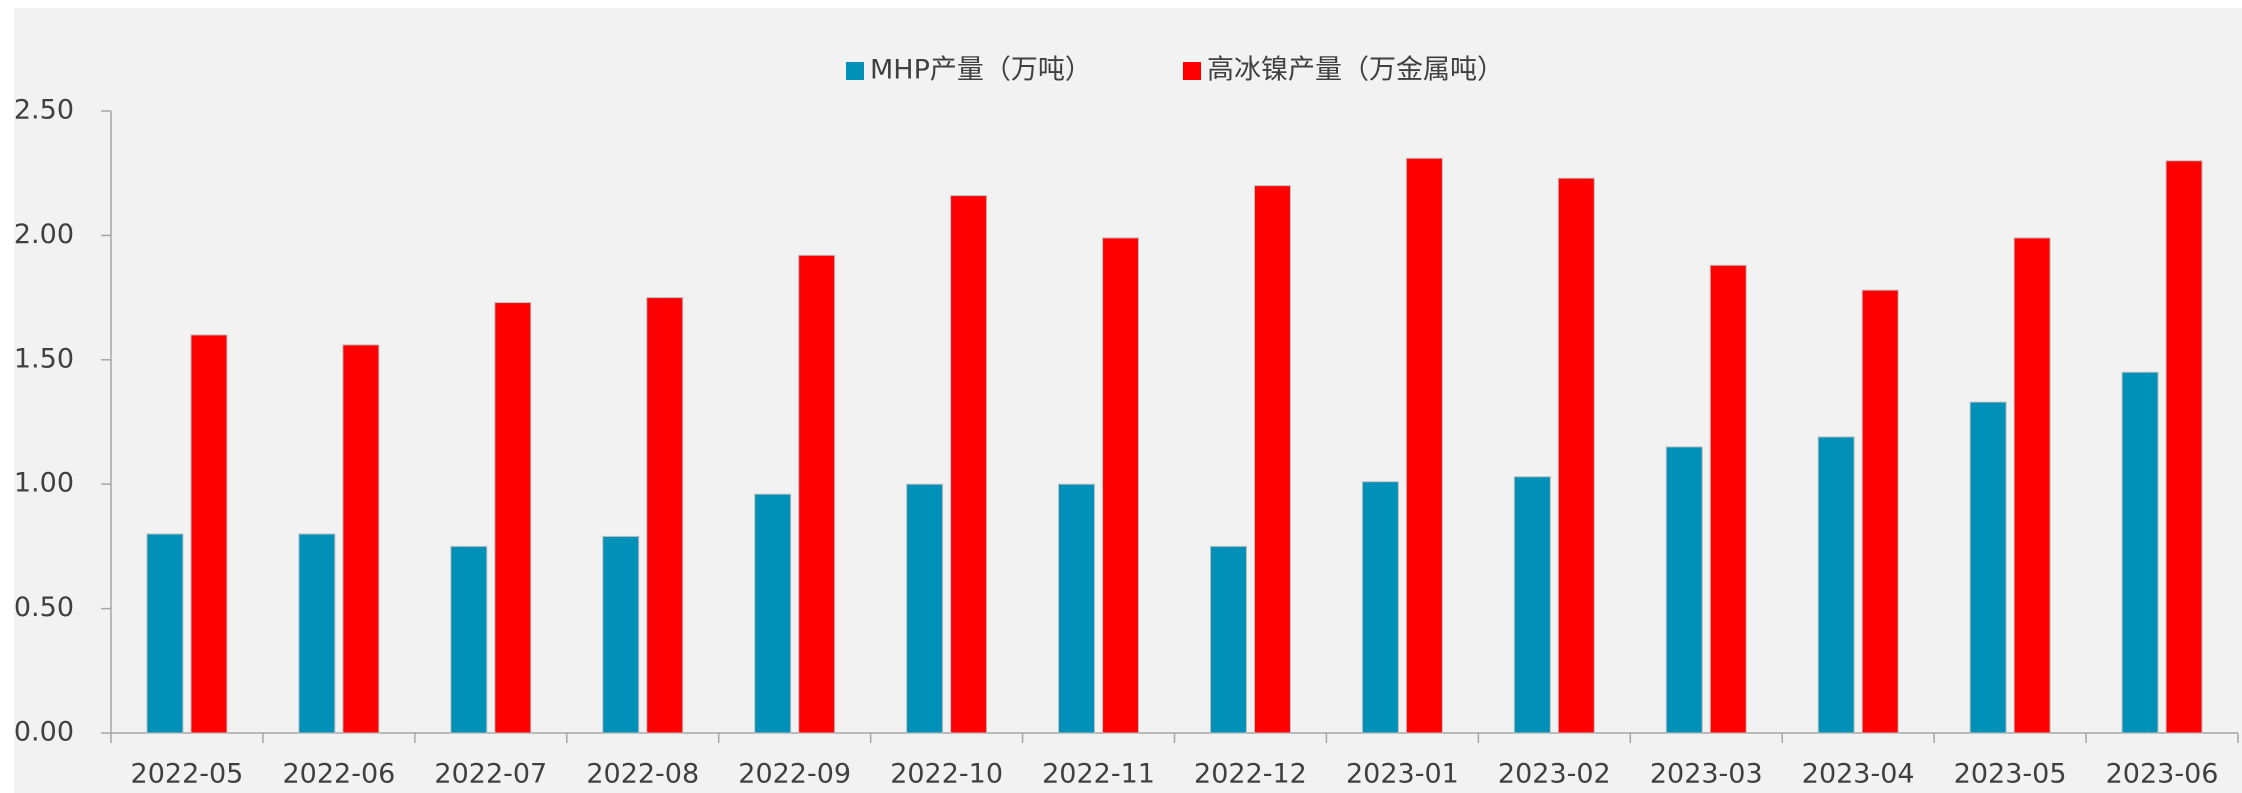 This screenshot has height=793, width=2242. Describe the element at coordinates (44, 358) in the screenshot. I see `y-tick-label: 1.50` at that location.